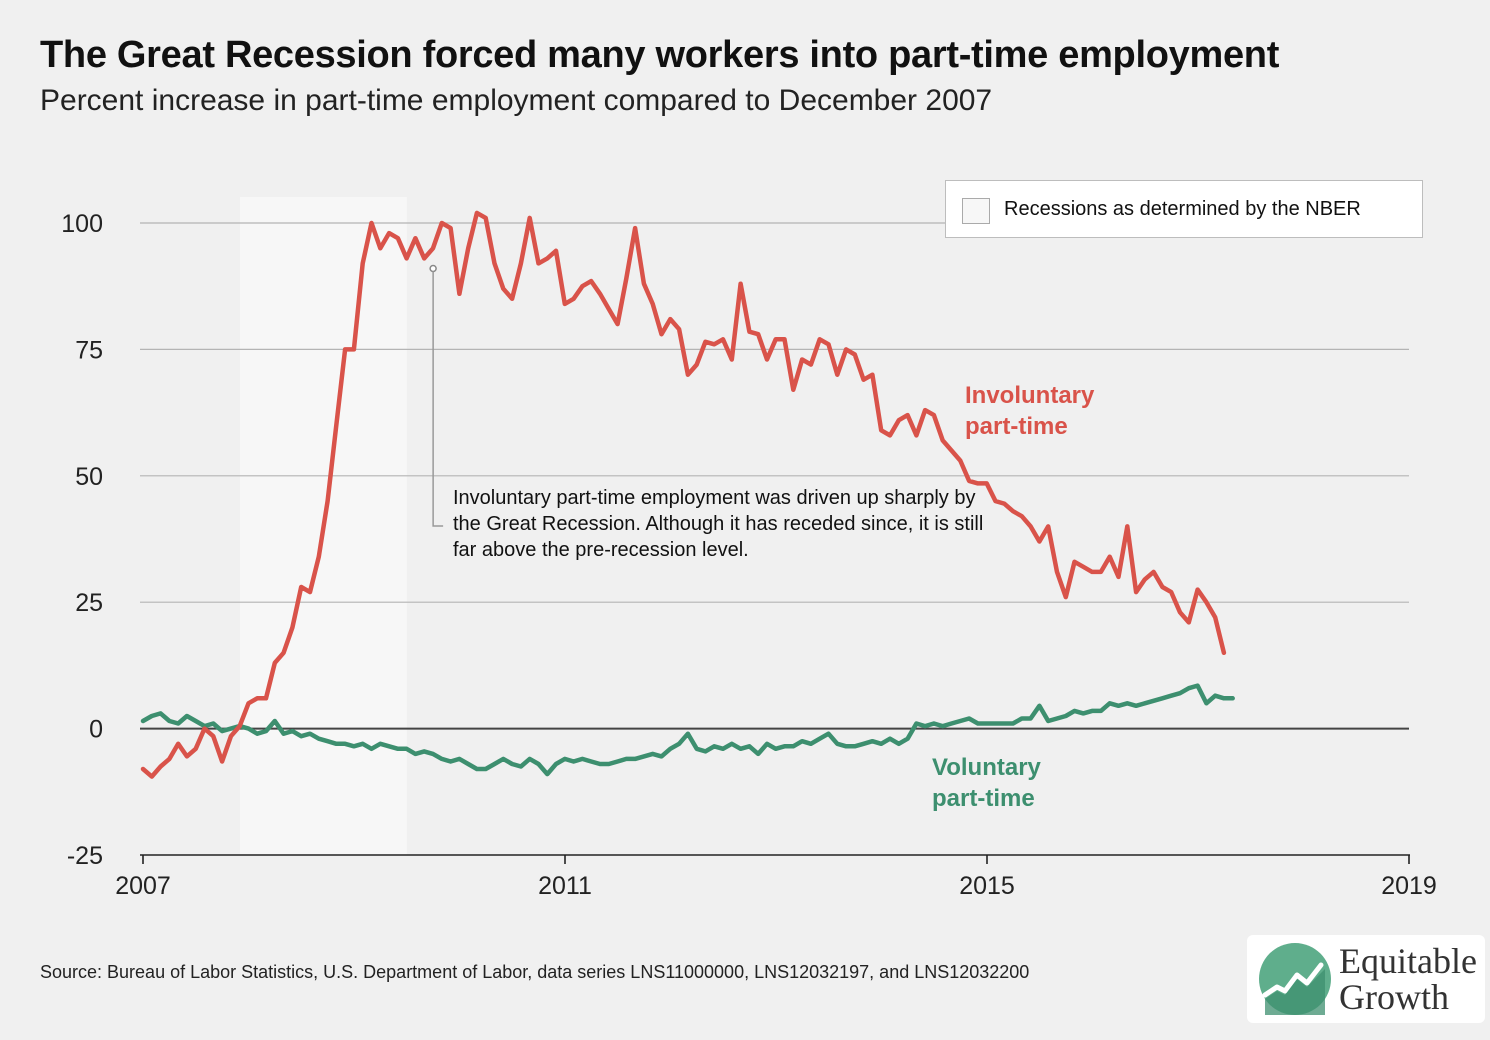 The width and height of the screenshot is (1490, 1040). I want to click on voluntary-label-line2: part-time, so click(983, 798).